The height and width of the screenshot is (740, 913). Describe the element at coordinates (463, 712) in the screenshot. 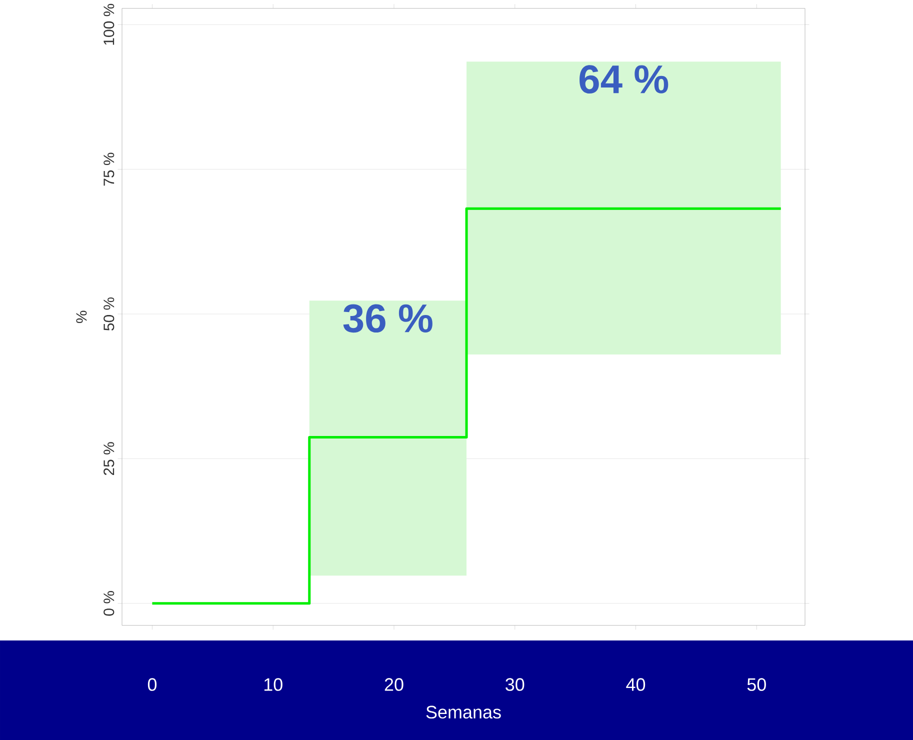

I see `x-axis-title: Semanas` at that location.